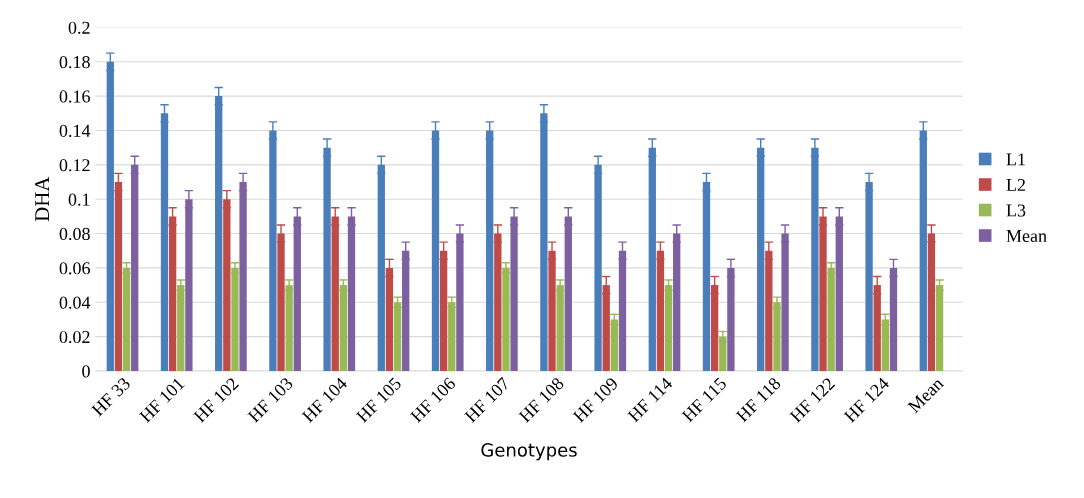  Describe the element at coordinates (216, 400) in the screenshot. I see `x-tick-label: HF 102` at that location.